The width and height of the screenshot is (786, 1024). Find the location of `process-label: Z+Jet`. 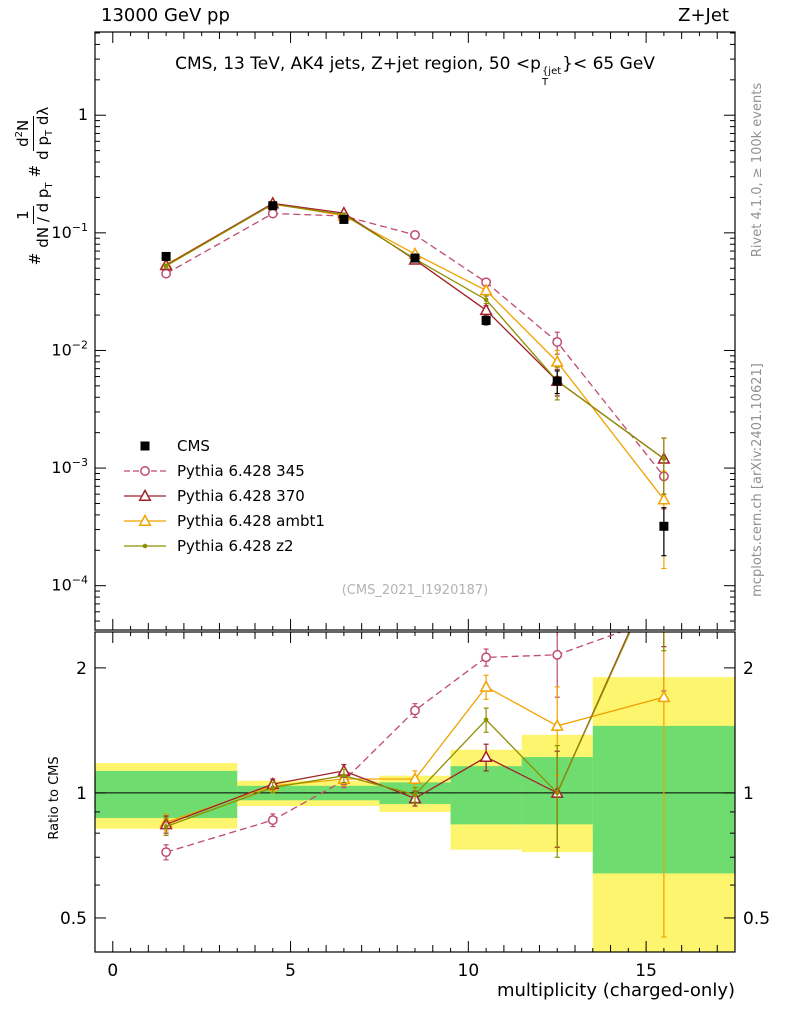

process-label: Z+Jet is located at coordinates (703, 15).